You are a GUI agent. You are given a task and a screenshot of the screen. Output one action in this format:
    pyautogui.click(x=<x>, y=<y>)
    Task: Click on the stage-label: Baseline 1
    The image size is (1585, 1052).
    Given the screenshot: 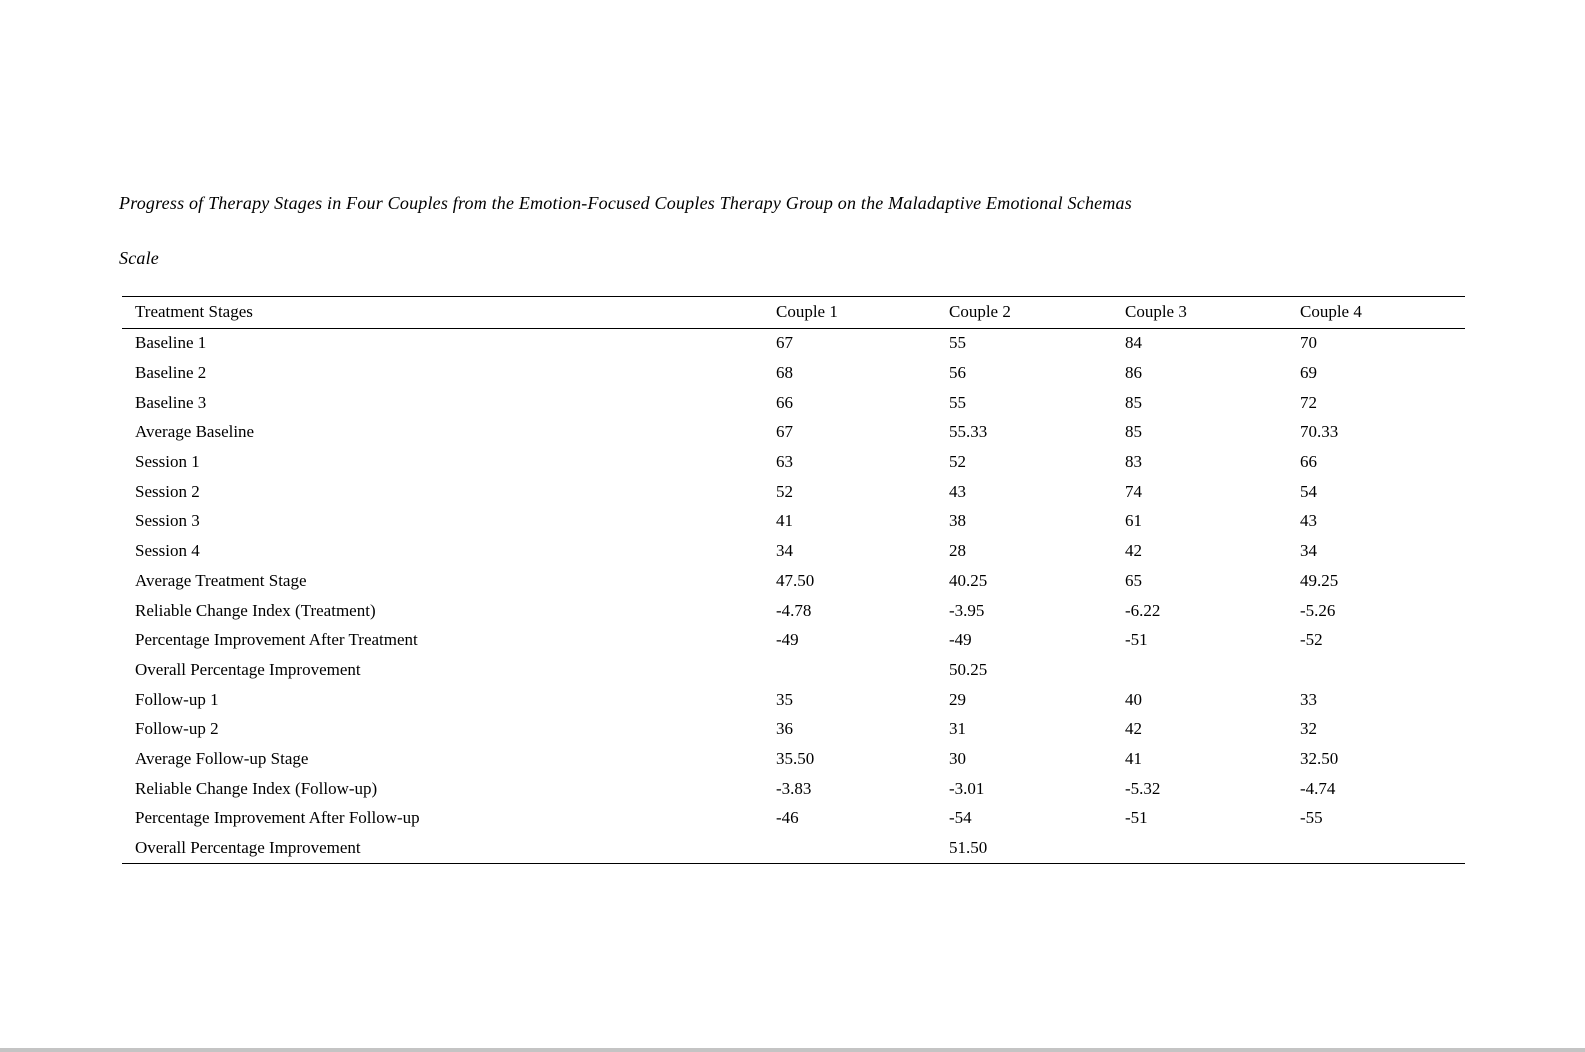 What is the action you would take?
    pyautogui.click(x=171, y=343)
    